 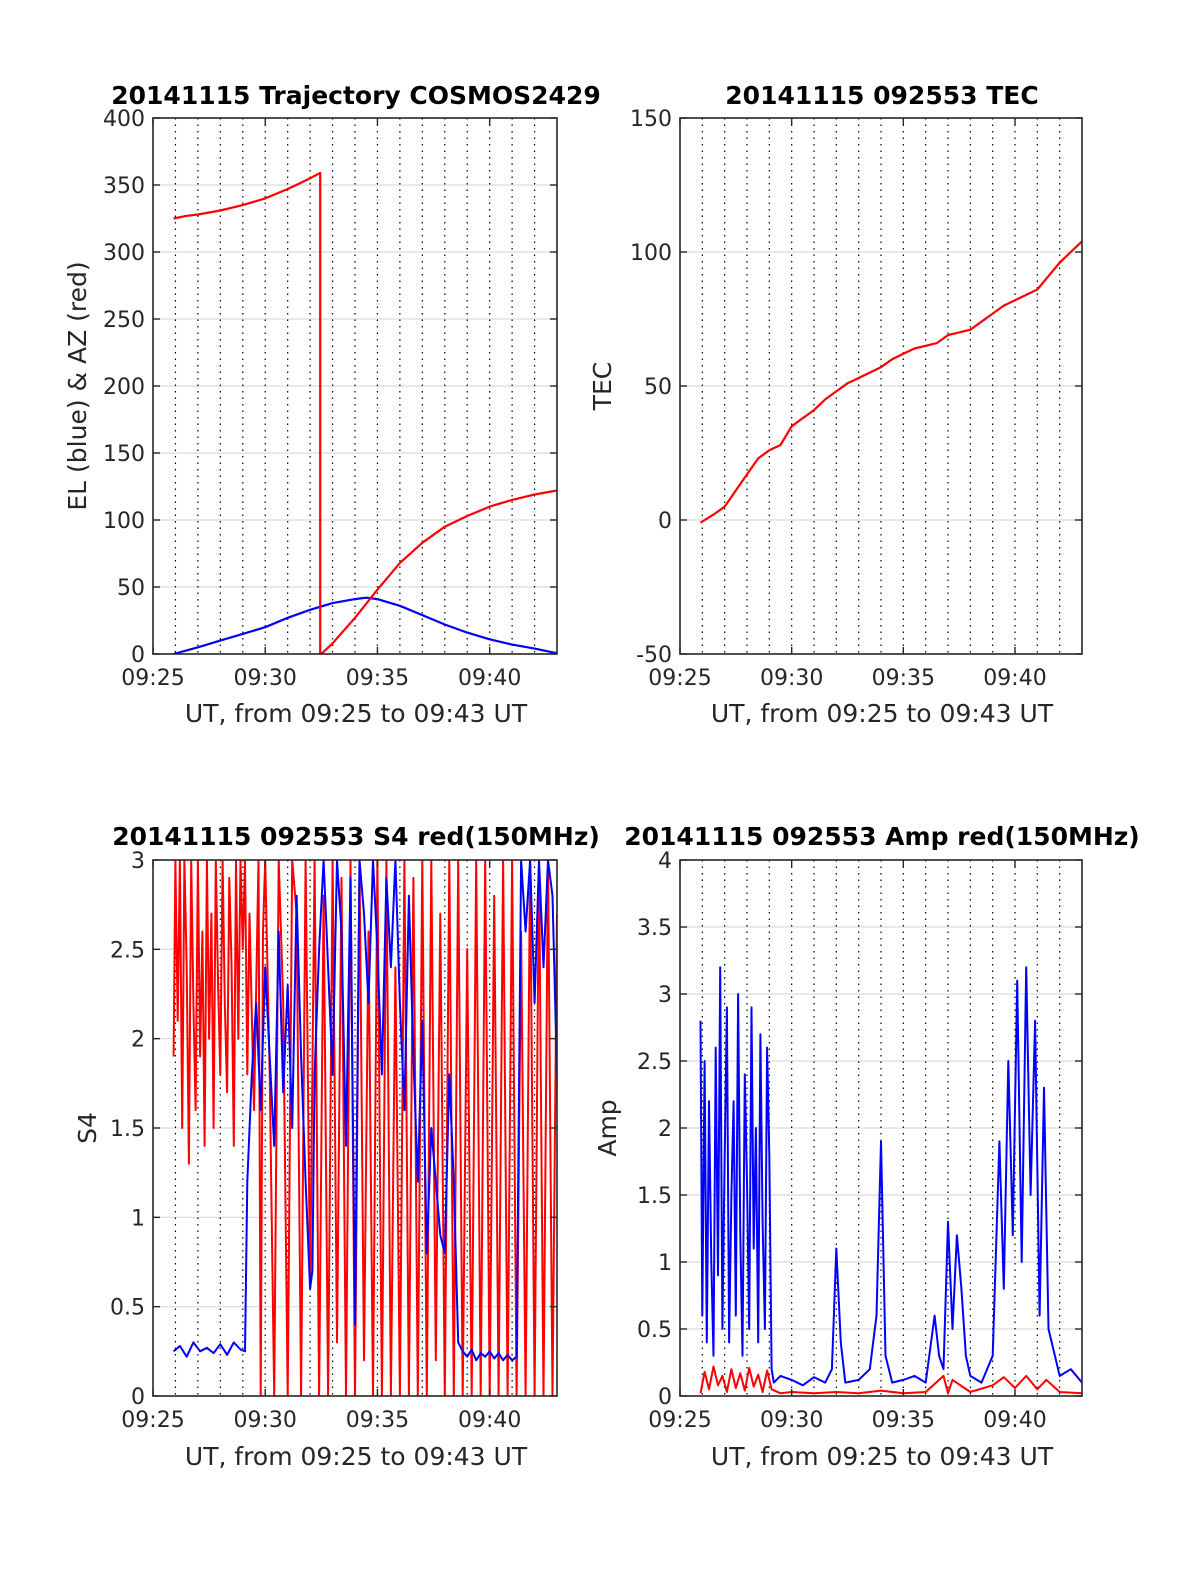 What do you see at coordinates (138, 861) in the screenshot?
I see `s4-ytick-label: 3` at bounding box center [138, 861].